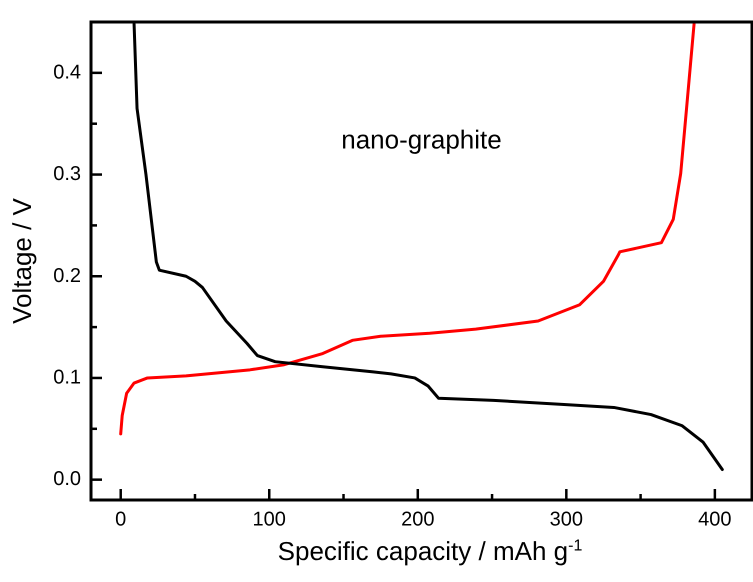 The width and height of the screenshot is (753, 582). What do you see at coordinates (67, 377) in the screenshot?
I see `y-tick-label: 0.1` at bounding box center [67, 377].